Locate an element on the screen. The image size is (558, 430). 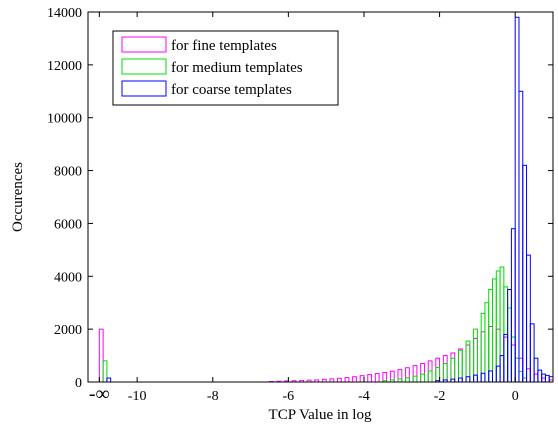
legend-label: for medium templates is located at coordinates (237, 68).